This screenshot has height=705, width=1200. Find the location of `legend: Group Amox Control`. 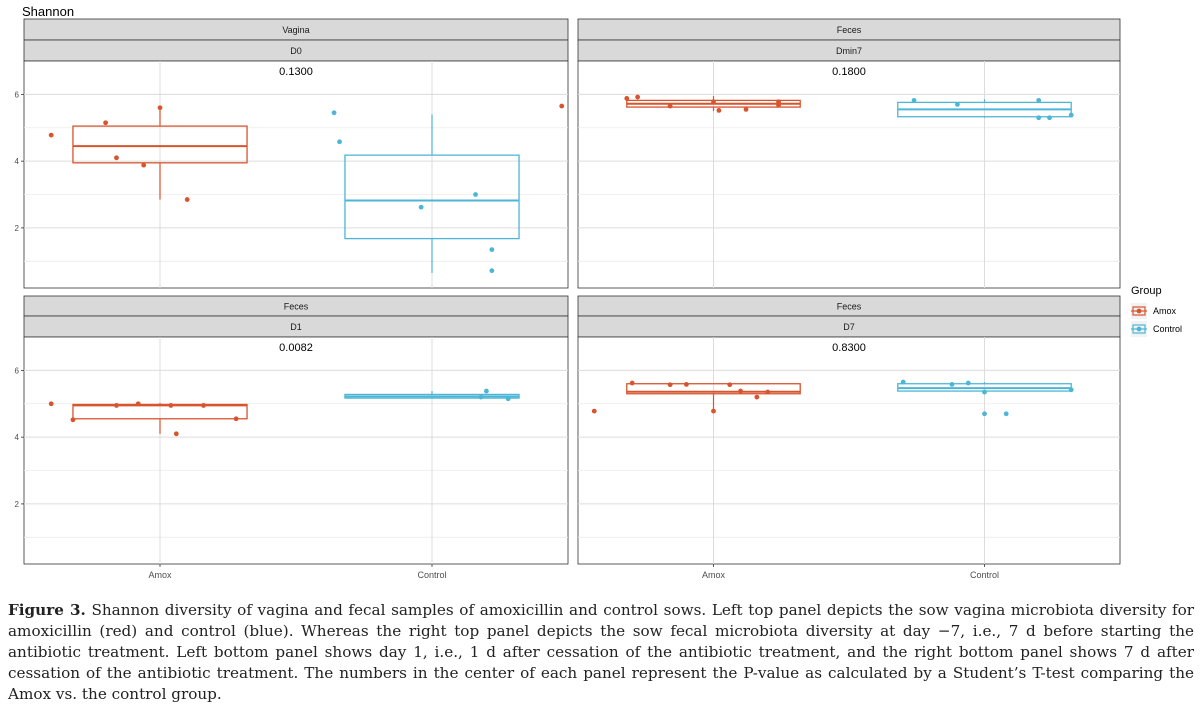

legend: Group Amox Control is located at coordinates (1156, 311).